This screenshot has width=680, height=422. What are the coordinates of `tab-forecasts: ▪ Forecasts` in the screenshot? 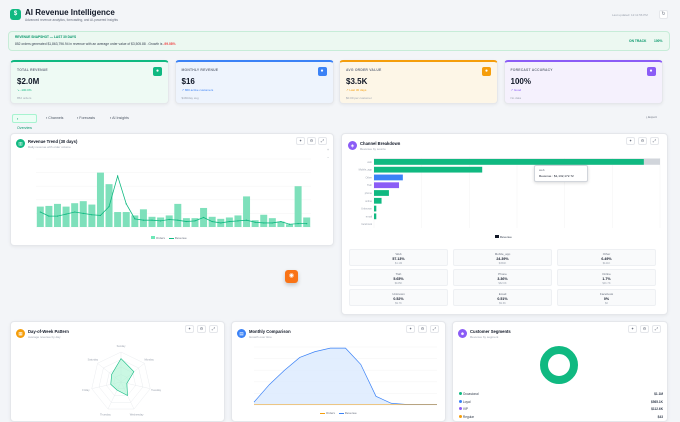 It's located at (87, 118).